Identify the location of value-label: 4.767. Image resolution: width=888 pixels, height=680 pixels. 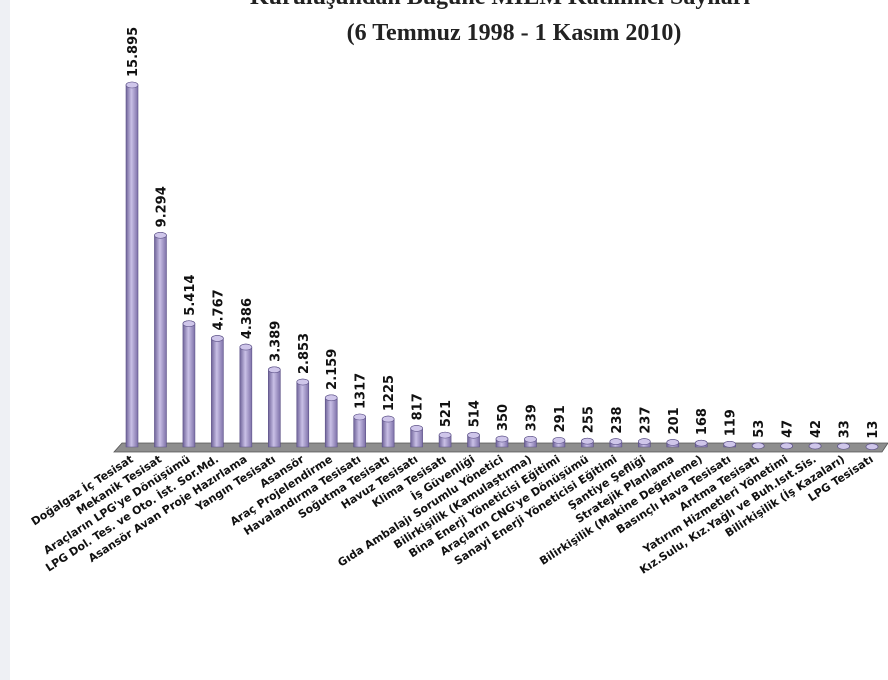
(218, 309).